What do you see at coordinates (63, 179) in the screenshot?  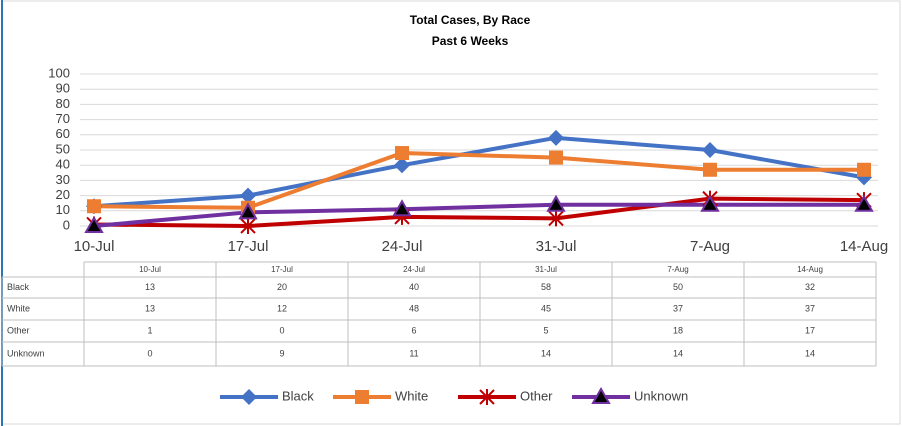 I see `y-tick-label: 30` at bounding box center [63, 179].